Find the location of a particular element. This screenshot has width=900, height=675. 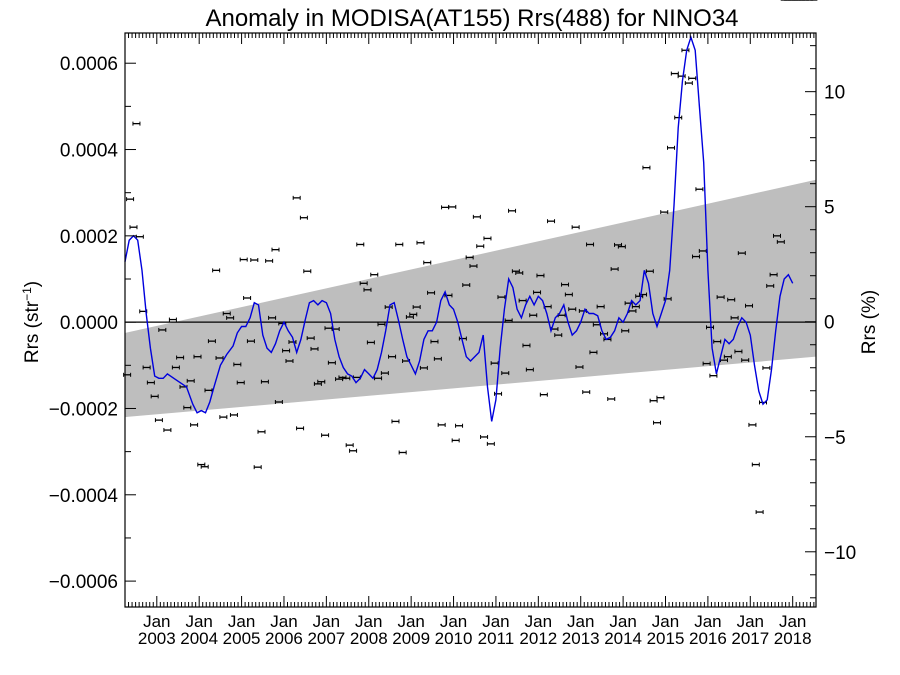

y-left-tick-label: −0.0006 is located at coordinates (83, 582).